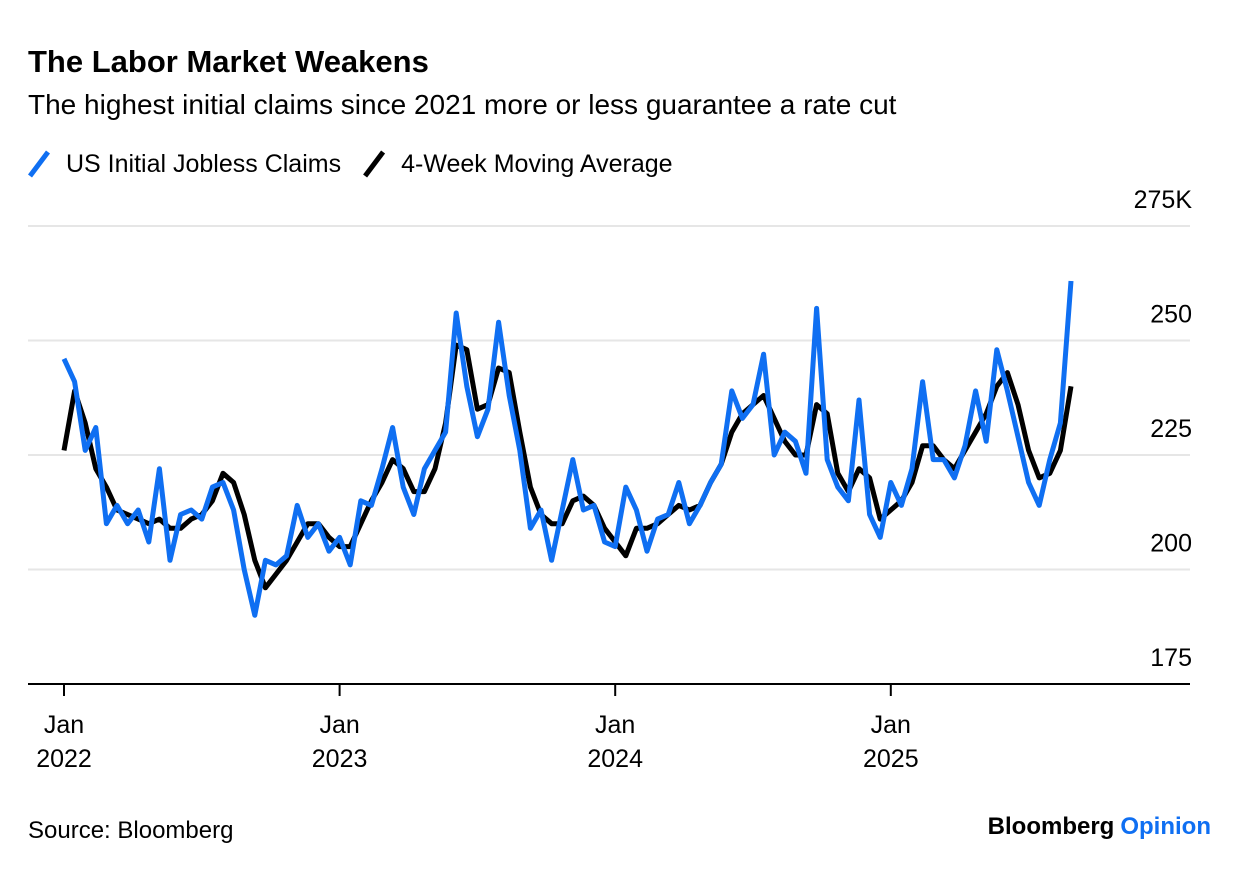 The image size is (1240, 875). Describe the element at coordinates (340, 759) in the screenshot. I see `x-tick-label: 2023` at that location.